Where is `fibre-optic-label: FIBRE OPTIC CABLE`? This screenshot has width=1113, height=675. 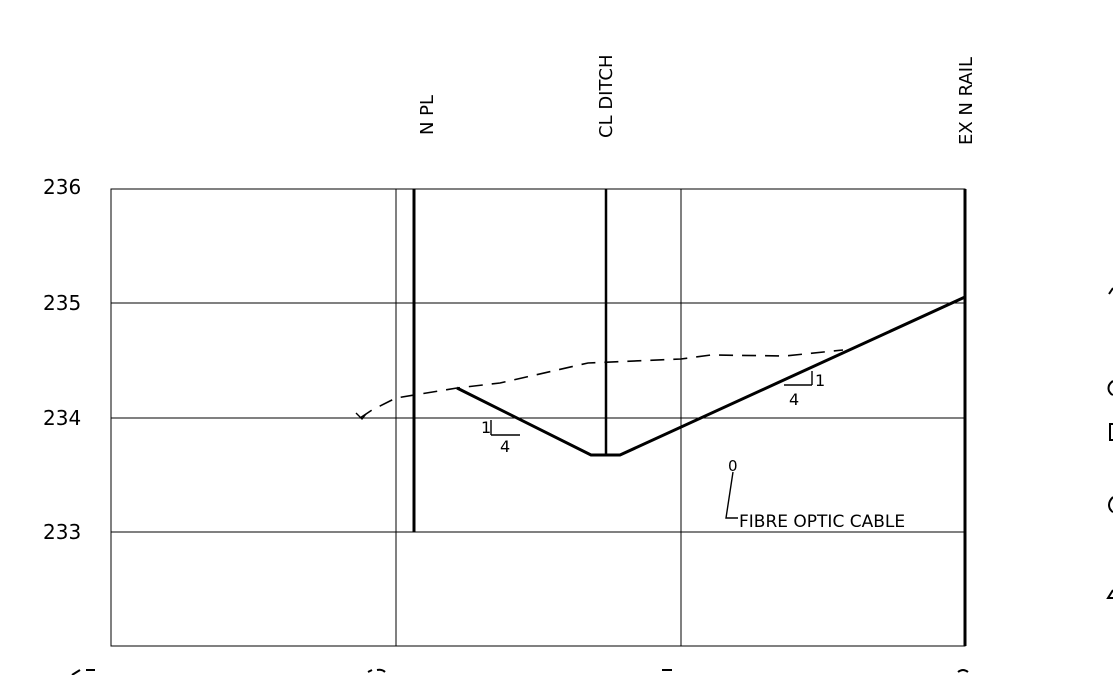 fibre-optic-label: FIBRE OPTIC CABLE is located at coordinates (822, 522).